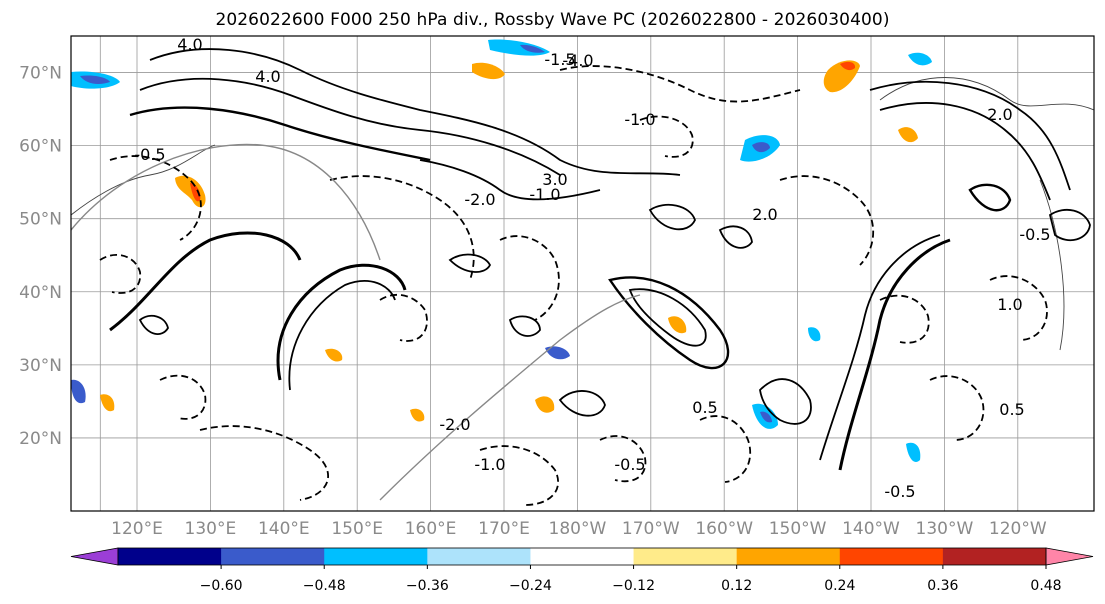 This screenshot has height=604, width=1105. I want to click on lon-tick-label: 150°W, so click(798, 529).